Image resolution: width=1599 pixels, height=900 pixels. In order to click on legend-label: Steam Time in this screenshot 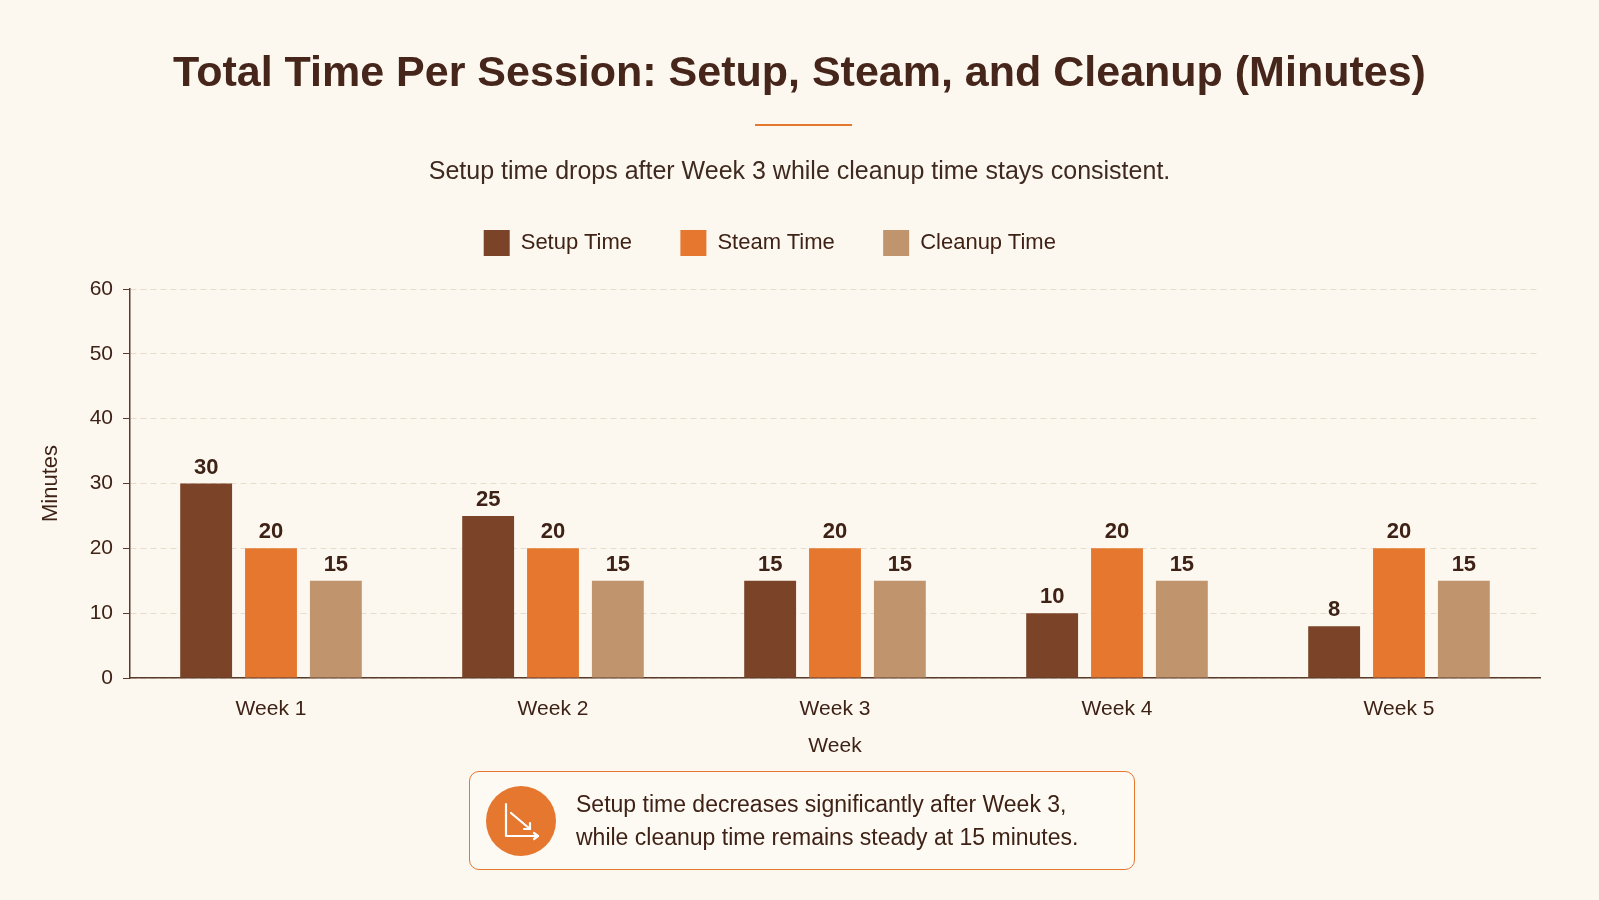, I will do `click(776, 242)`.